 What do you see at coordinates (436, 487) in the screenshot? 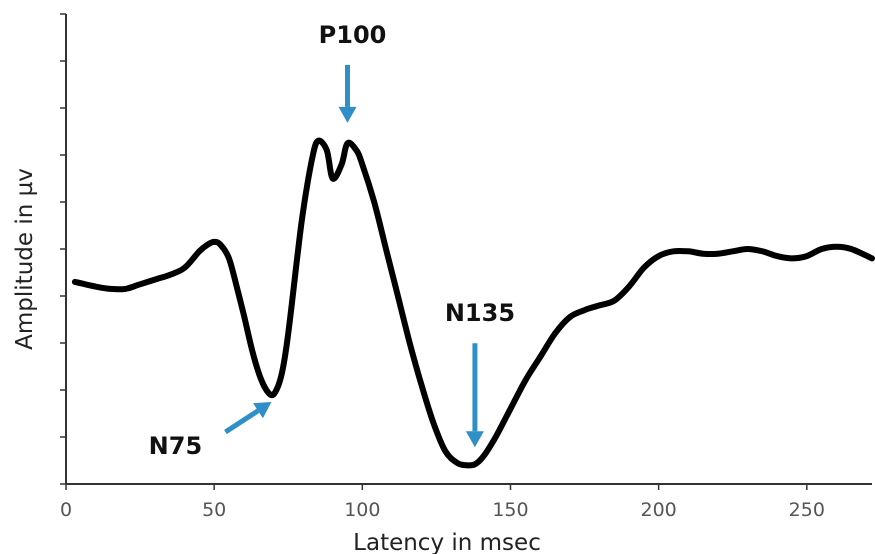
I see `x-ticks` at bounding box center [436, 487].